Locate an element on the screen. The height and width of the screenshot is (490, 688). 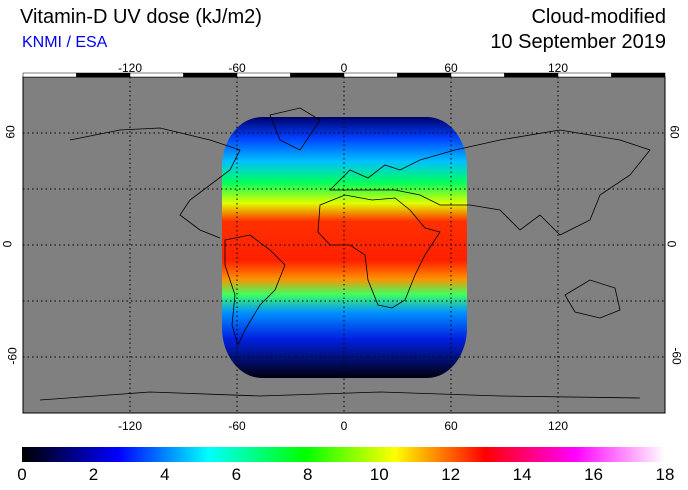
mode-label: Cloud-modified is located at coordinates (598, 17).